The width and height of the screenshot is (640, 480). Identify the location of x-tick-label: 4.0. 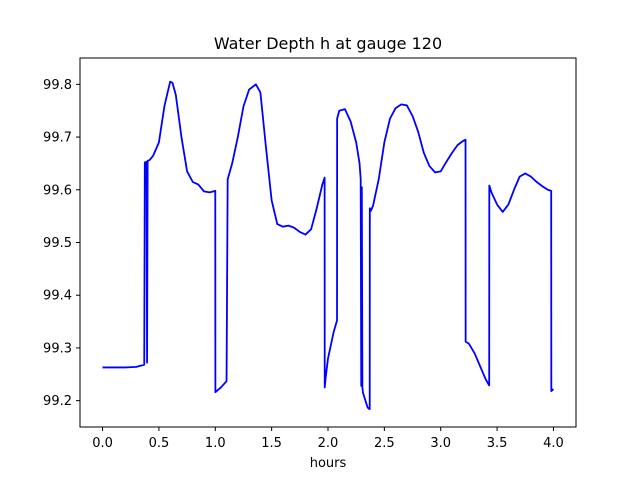
(553, 443).